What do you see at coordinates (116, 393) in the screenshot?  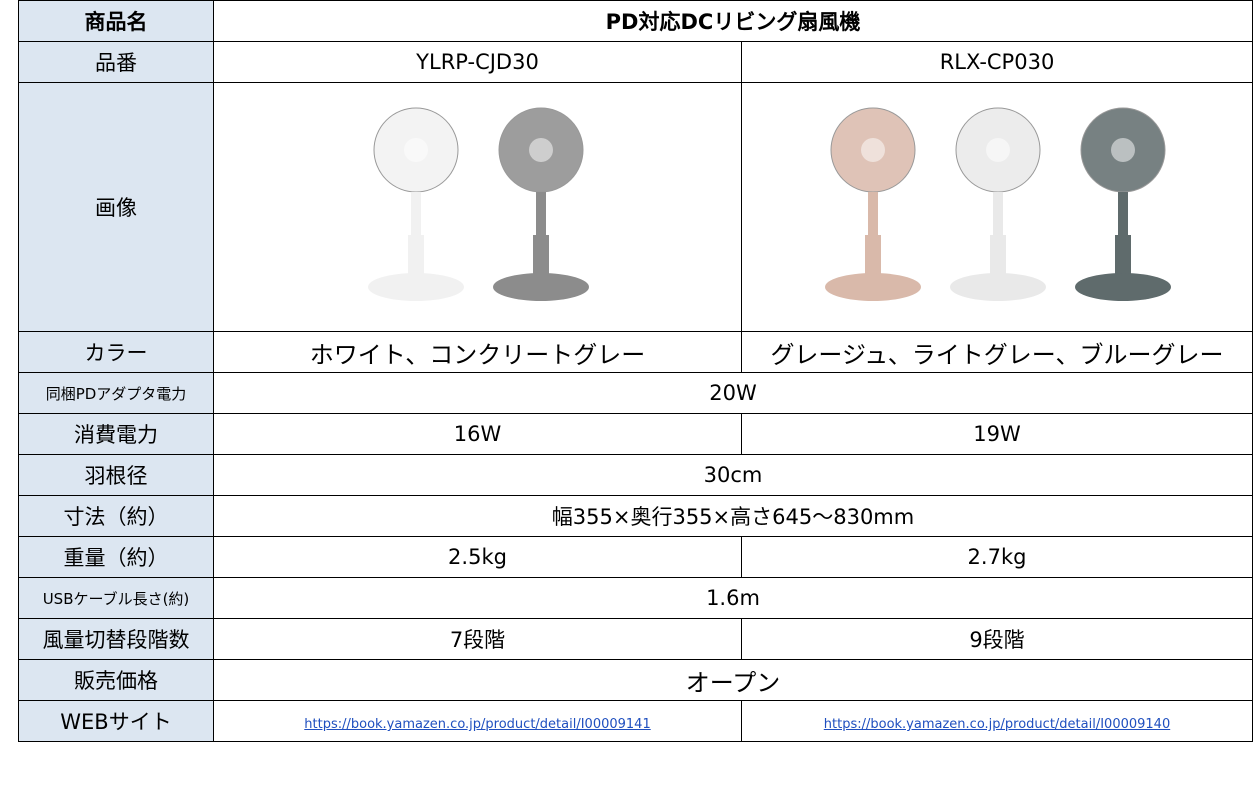 I see `row-label: 同梱PDアダプタ電力` at bounding box center [116, 393].